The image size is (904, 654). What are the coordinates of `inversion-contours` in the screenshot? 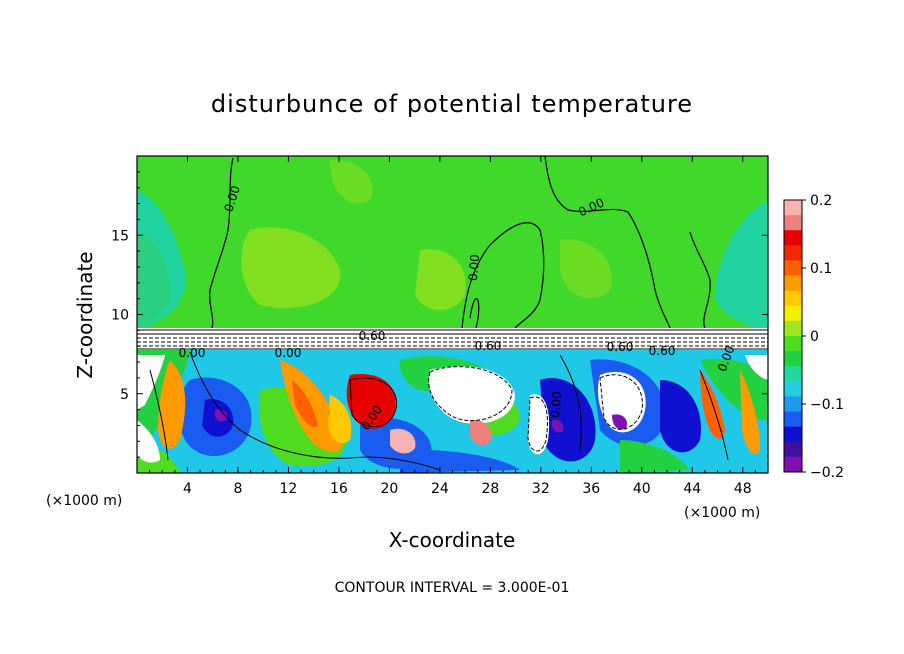 It's located at (452, 339).